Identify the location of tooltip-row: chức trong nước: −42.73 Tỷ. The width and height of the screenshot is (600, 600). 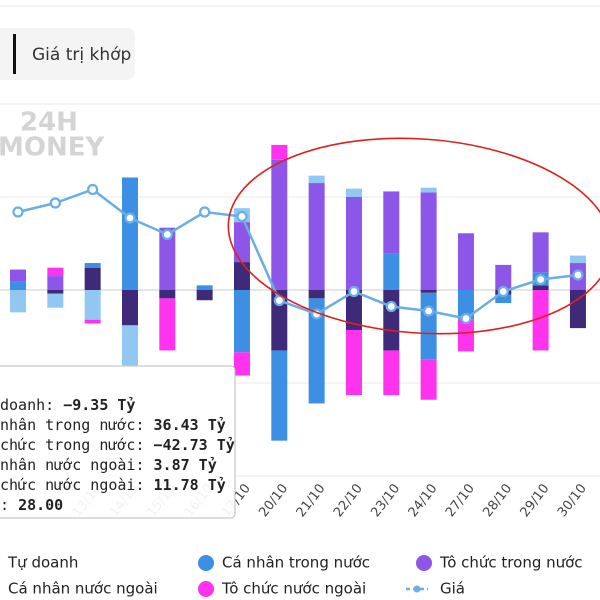
(117, 445).